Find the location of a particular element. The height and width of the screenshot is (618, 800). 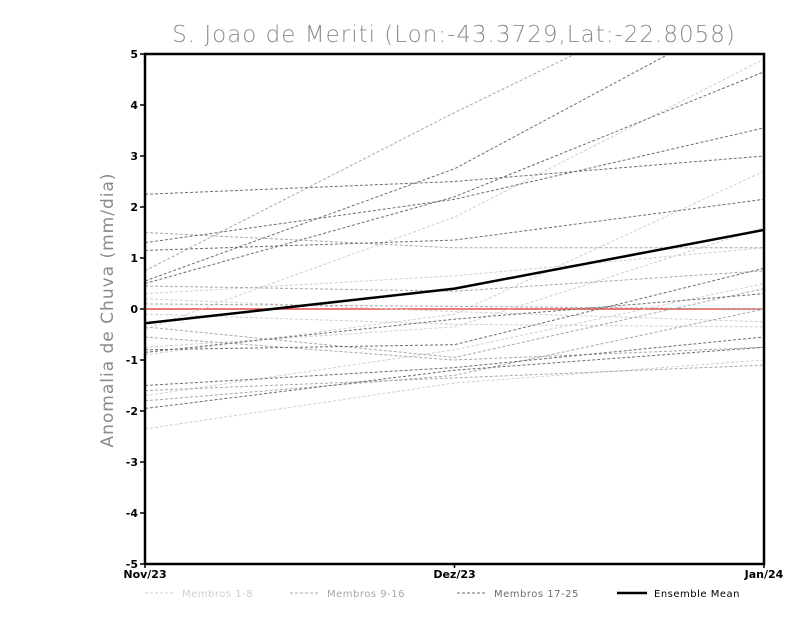

y-tick-label: -3 is located at coordinates (132, 462).